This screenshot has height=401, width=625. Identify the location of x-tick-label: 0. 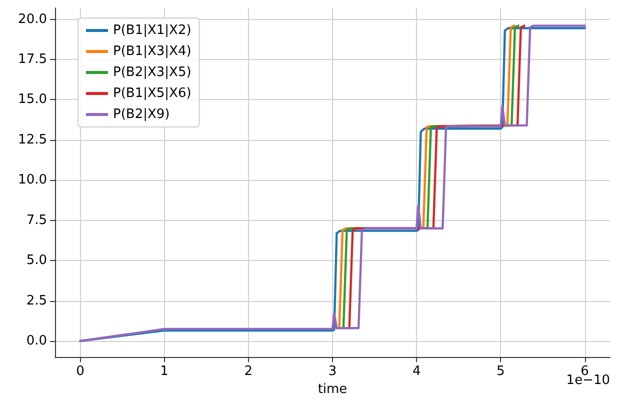
(80, 372).